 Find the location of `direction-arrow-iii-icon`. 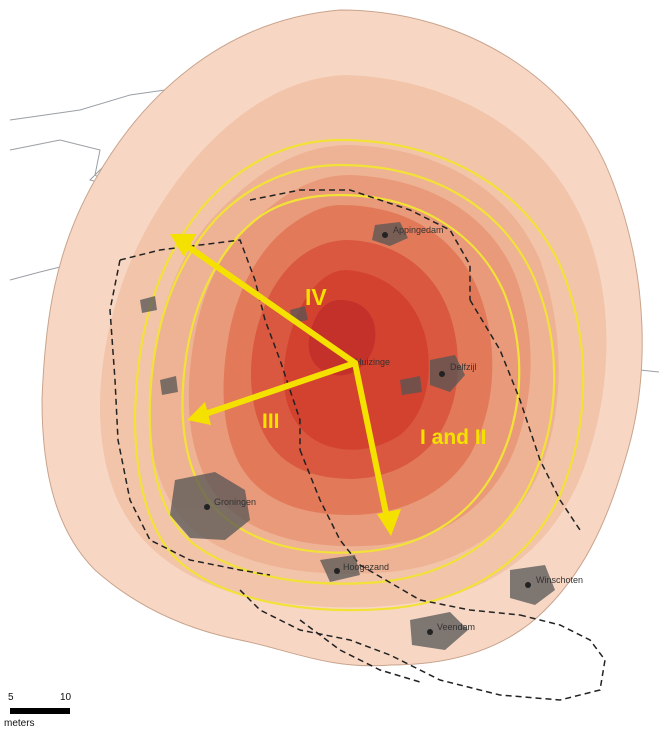

direction-arrow-iii-icon is located at coordinates (199, 413).